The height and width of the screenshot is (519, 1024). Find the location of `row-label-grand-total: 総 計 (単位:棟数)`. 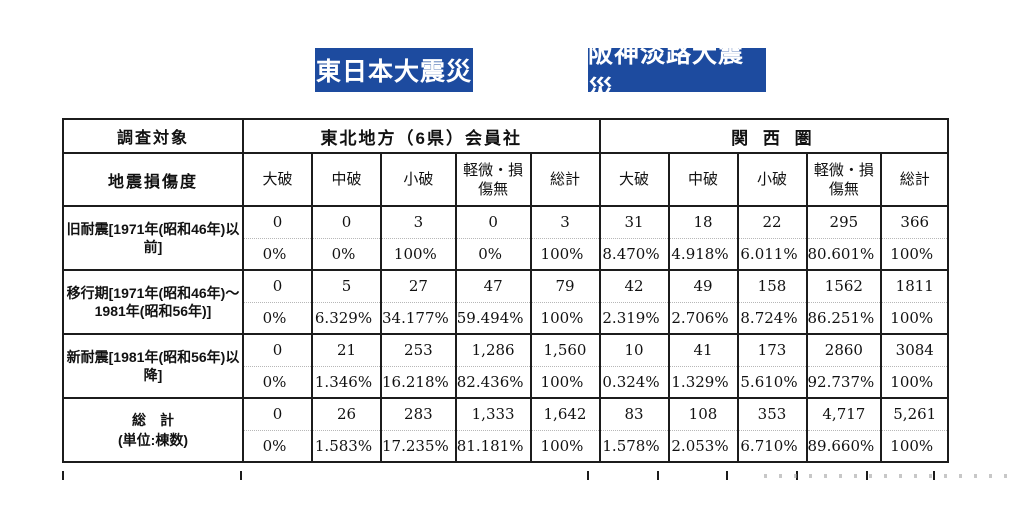

row-label-grand-total: 総 計 (単位:棟数) is located at coordinates (153, 430).